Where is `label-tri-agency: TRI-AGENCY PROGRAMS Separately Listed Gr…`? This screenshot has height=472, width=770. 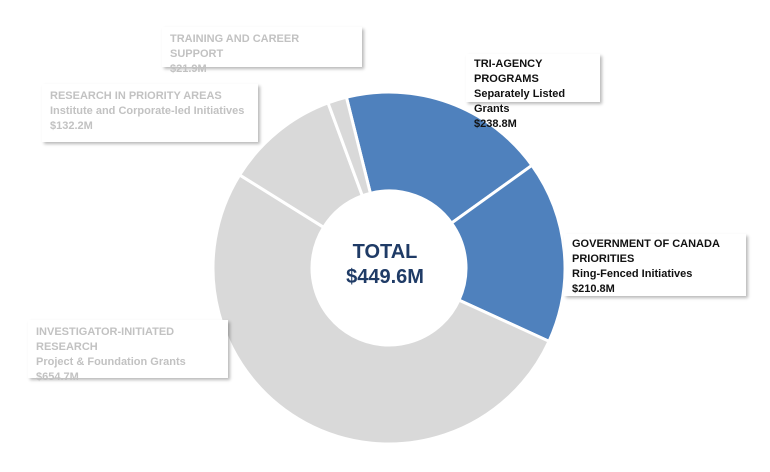 label-tri-agency: TRI-AGENCY PROGRAMS Separately Listed Gr… is located at coordinates (533, 92).